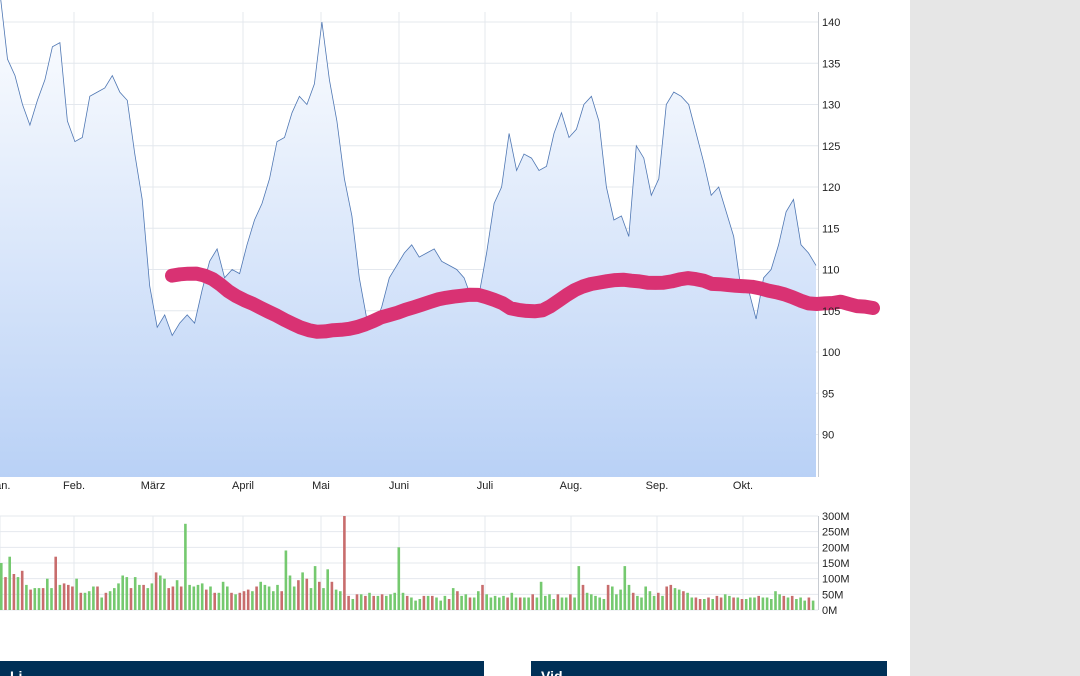  I want to click on month-axis-labels: Jan. Feb. März April Mai Juni Juli Aug. Sep. Okt., so click(376, 486).